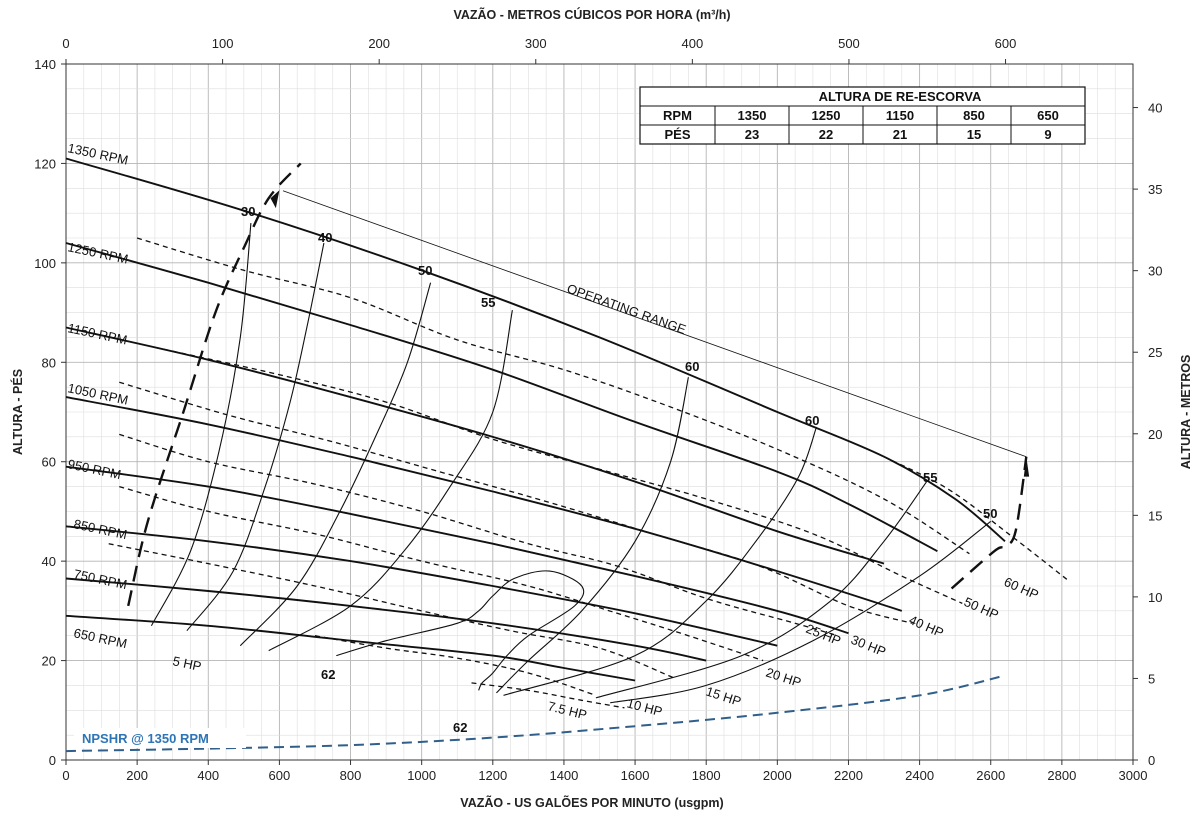 The height and width of the screenshot is (818, 1199). I want to click on arrow-head-right, so click(1026, 466).